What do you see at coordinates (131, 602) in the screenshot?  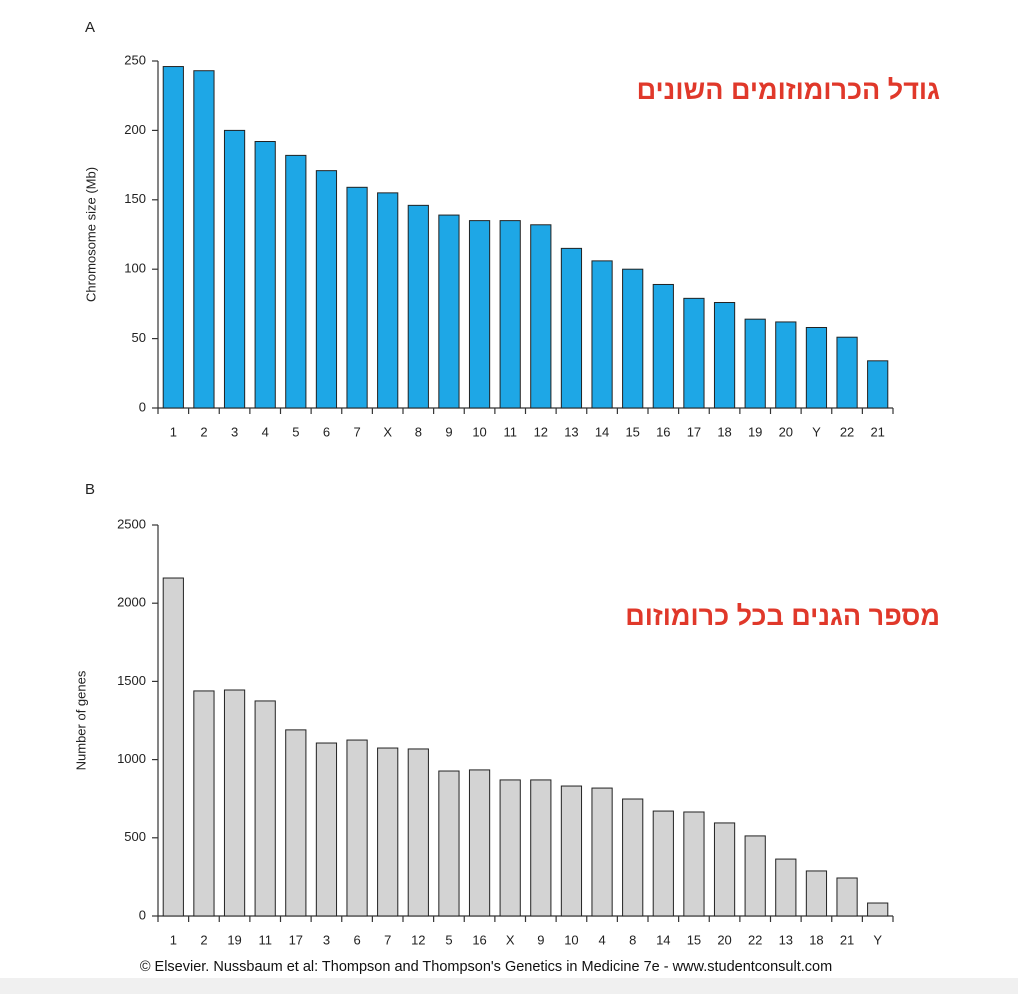 I see `y-tick-label: 2000` at bounding box center [131, 602].